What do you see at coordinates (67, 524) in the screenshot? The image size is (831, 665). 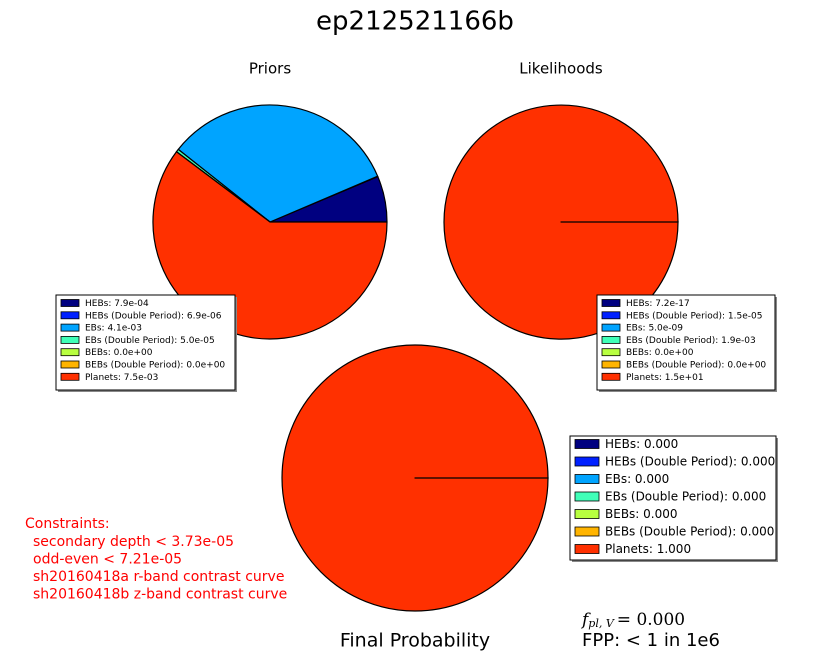 I see `constraints-title: Constraints:` at bounding box center [67, 524].